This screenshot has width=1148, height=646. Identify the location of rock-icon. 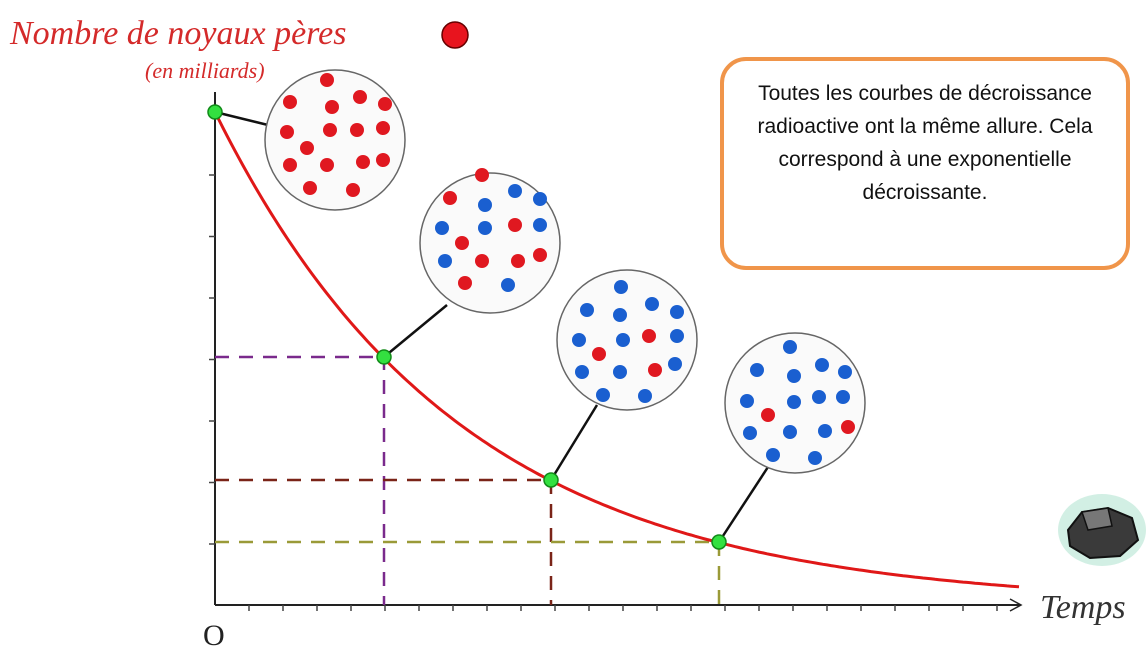
(1102, 530).